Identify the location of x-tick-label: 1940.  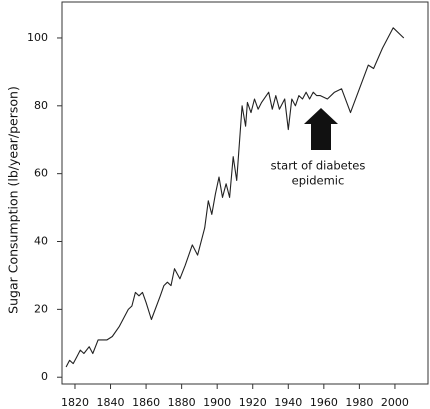
(288, 402).